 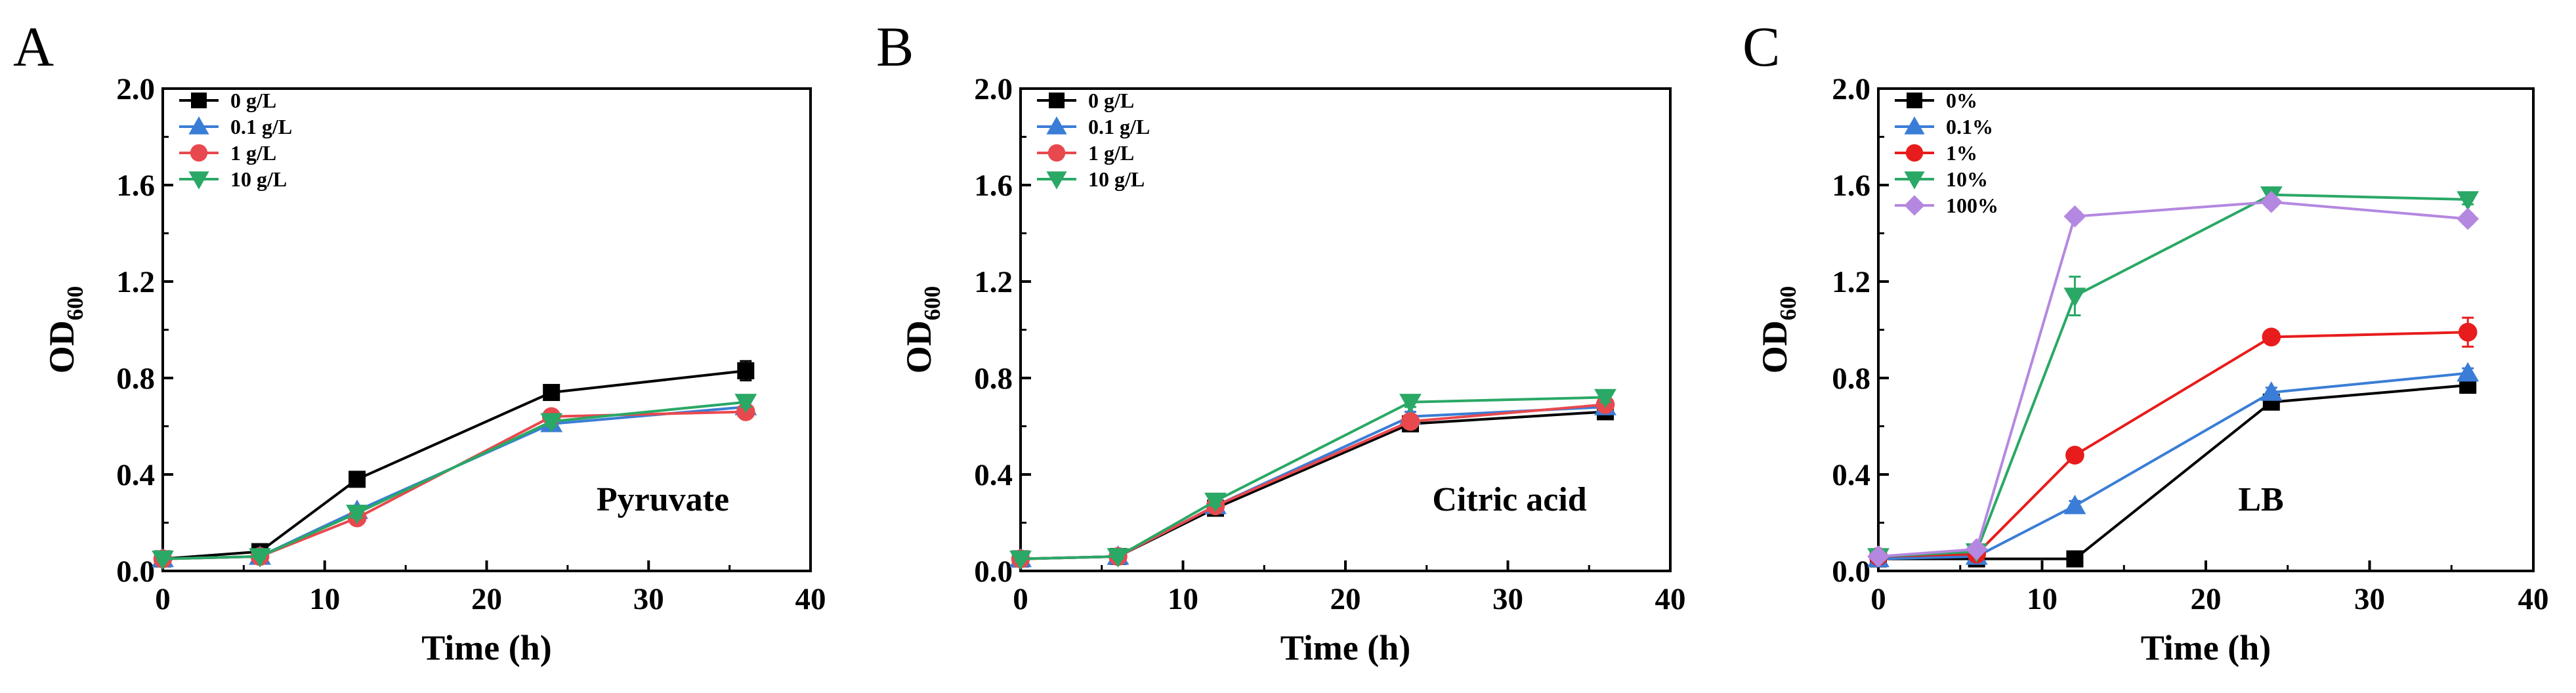 I want to click on legend-label: 10%, so click(x=1967, y=179).